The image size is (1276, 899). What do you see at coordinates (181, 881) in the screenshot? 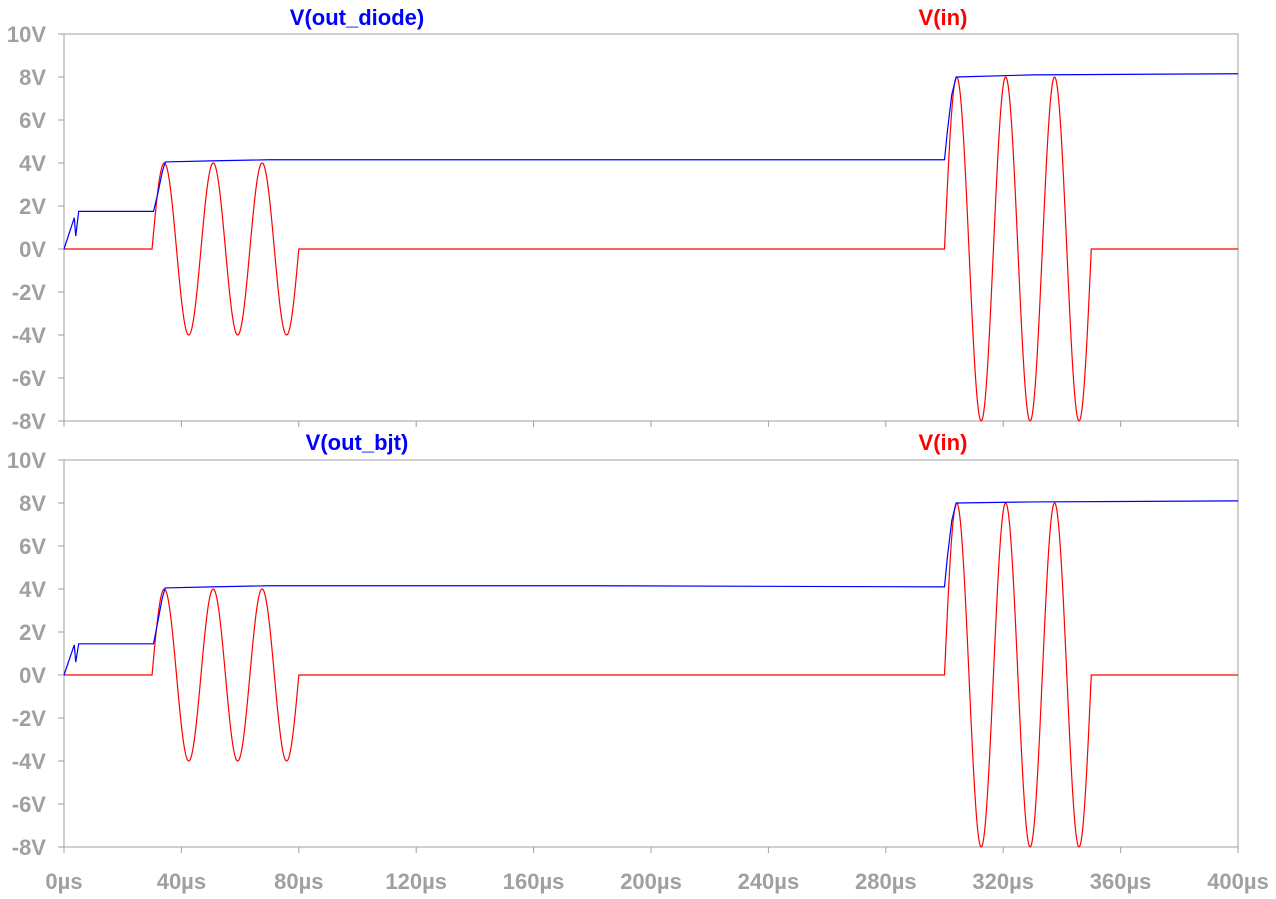
I see `x-tick-label: 40µs` at bounding box center [181, 881].